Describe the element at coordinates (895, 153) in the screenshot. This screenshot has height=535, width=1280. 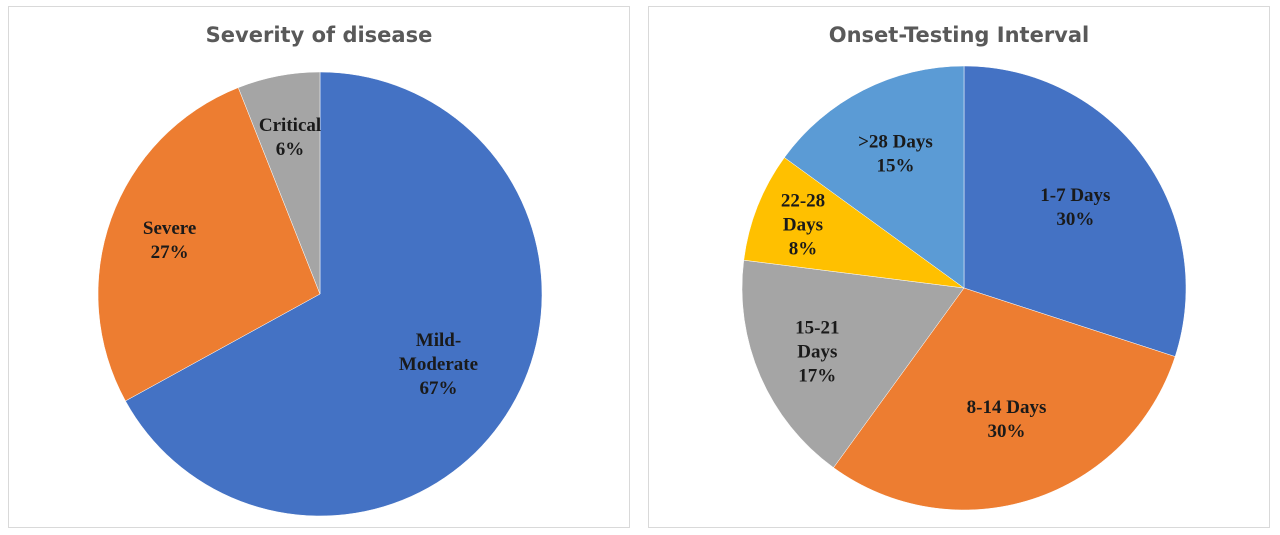
I see `data-label-28-days: >28 Days 15%` at that location.